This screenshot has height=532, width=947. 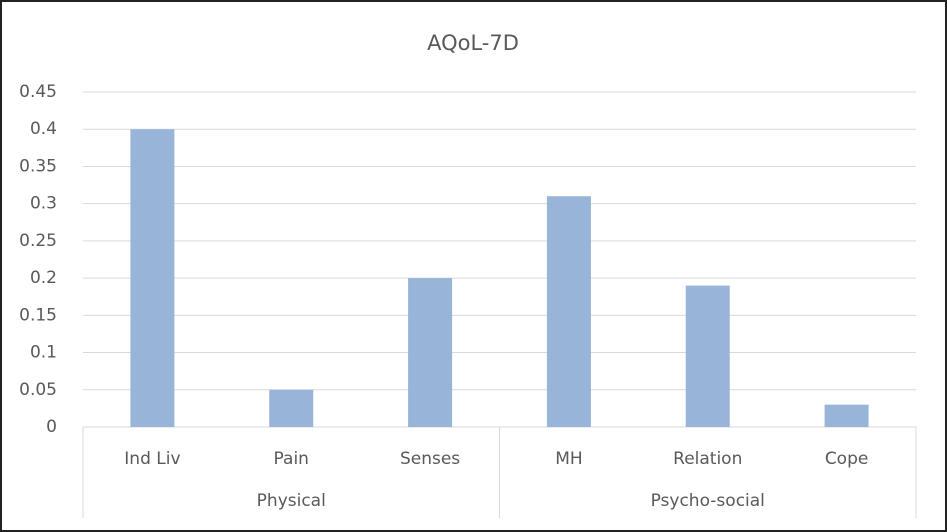 I want to click on y-tick-label: 0.35, so click(x=38, y=166).